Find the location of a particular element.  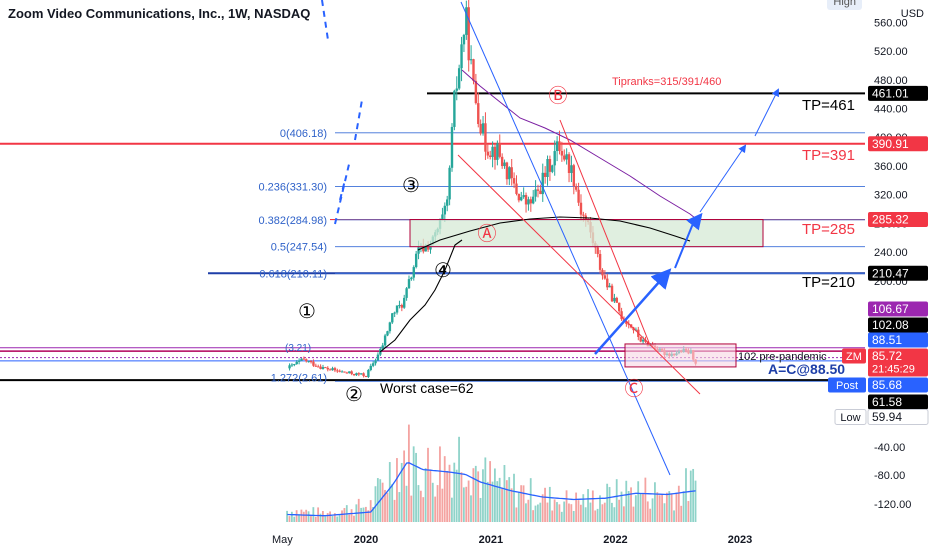

tp-461-label: TP=461 is located at coordinates (828, 105).